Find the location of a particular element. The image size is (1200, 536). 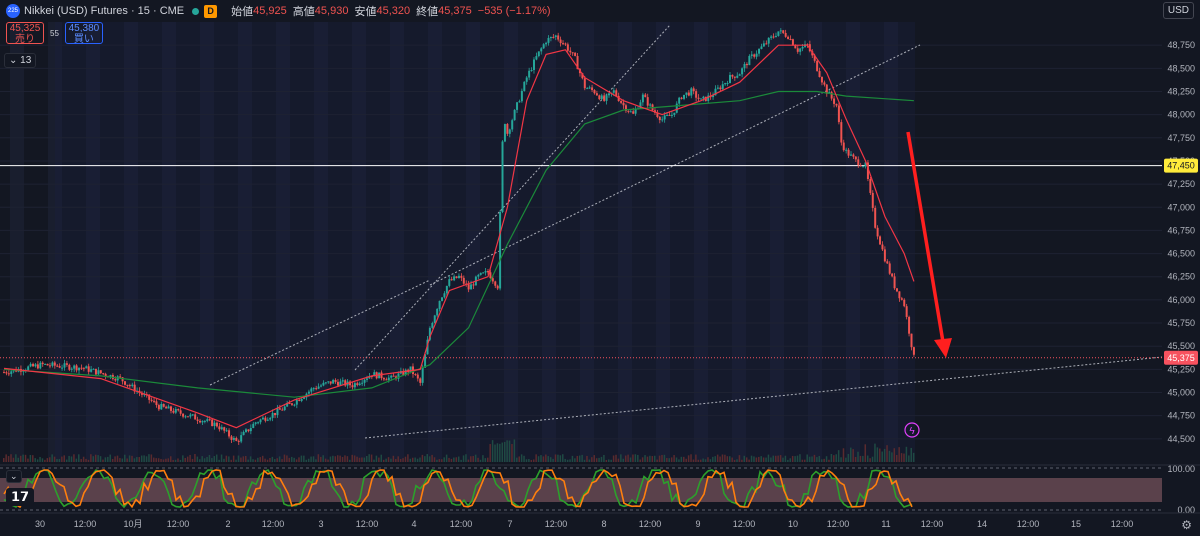

gear-icon: ⚙ is located at coordinates (1186, 525).